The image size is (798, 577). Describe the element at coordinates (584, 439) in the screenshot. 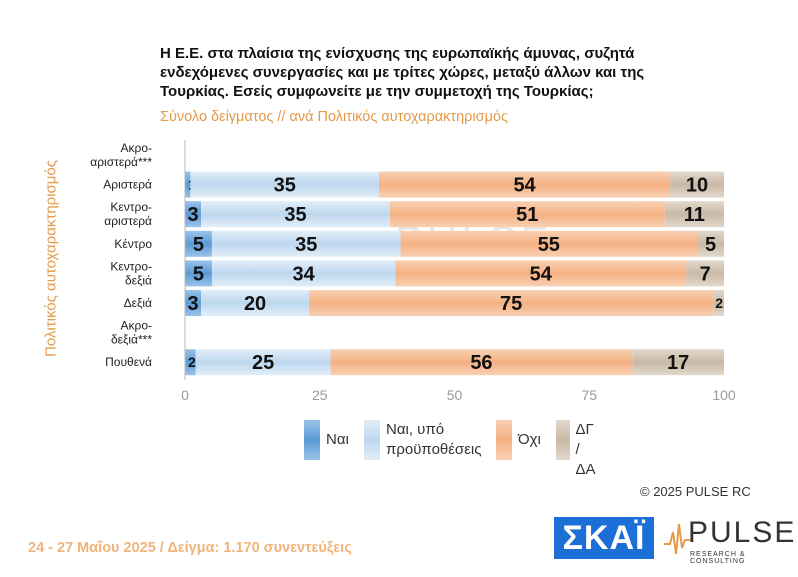

I see `legend-label-dg-line1: ΔΓ /` at that location.